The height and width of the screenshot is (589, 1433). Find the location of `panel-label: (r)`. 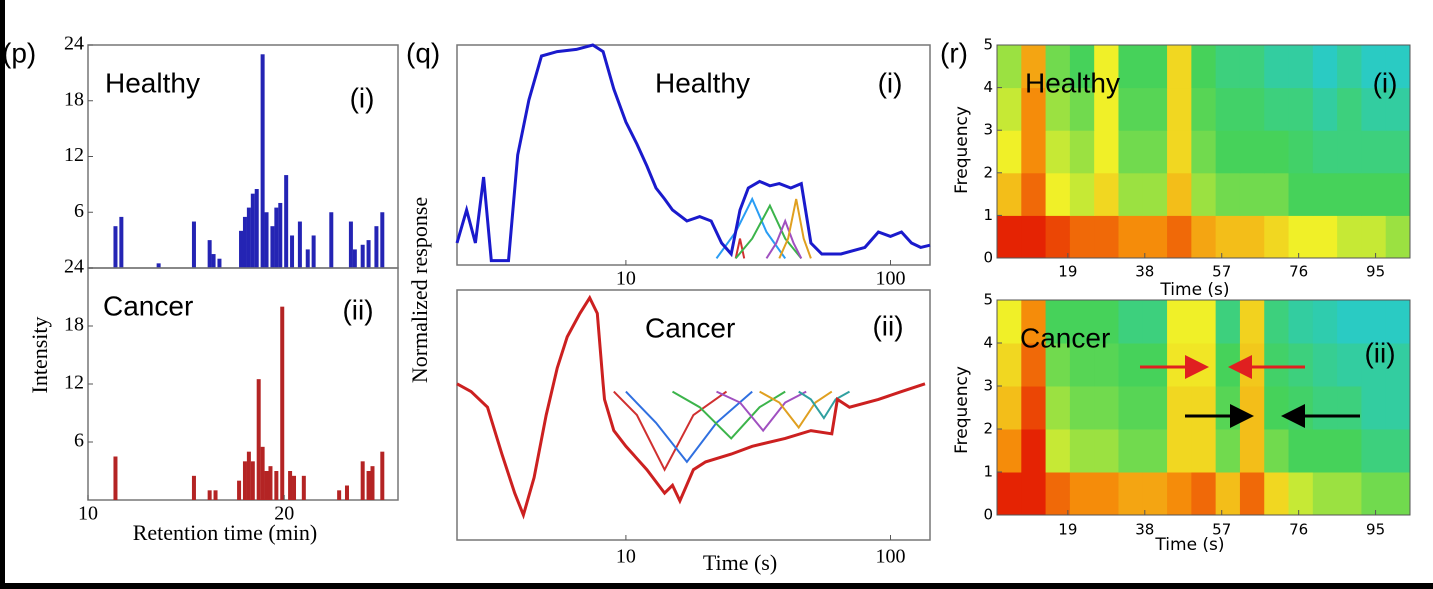

panel-label: (r) is located at coordinates (954, 52).